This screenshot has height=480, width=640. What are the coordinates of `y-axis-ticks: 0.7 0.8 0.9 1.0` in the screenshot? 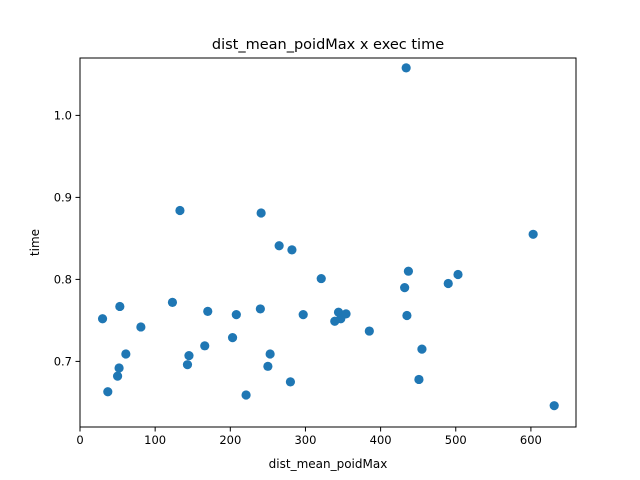 It's located at (67, 238).